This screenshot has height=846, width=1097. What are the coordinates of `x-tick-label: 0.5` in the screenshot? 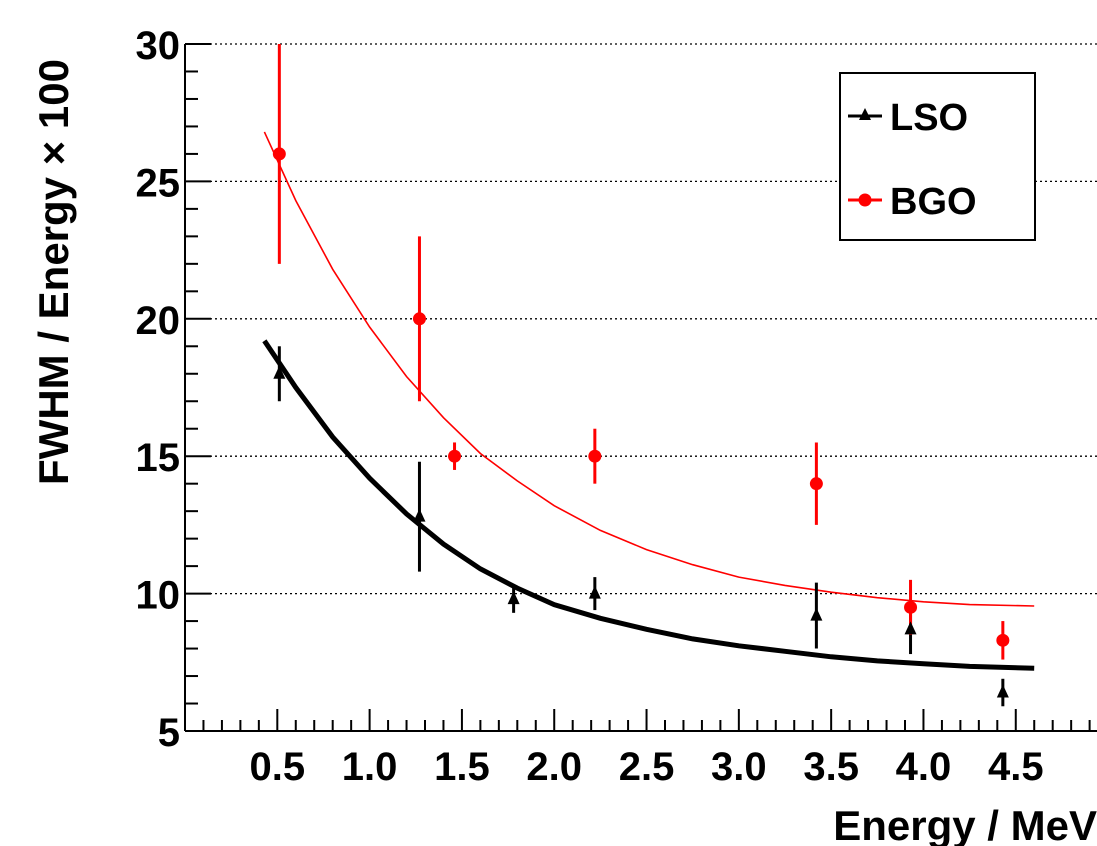 It's located at (278, 767).